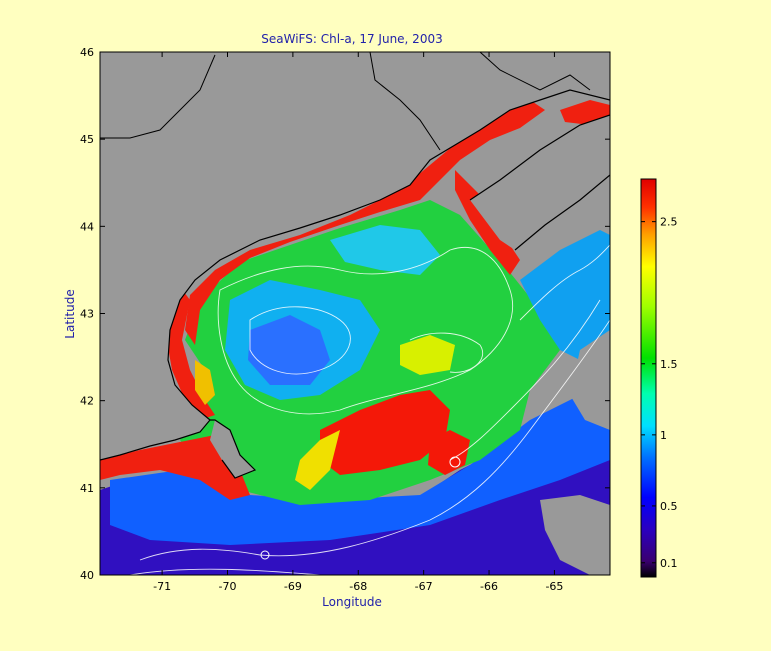  What do you see at coordinates (489, 586) in the screenshot?
I see `x-tick-label: -66` at bounding box center [489, 586].